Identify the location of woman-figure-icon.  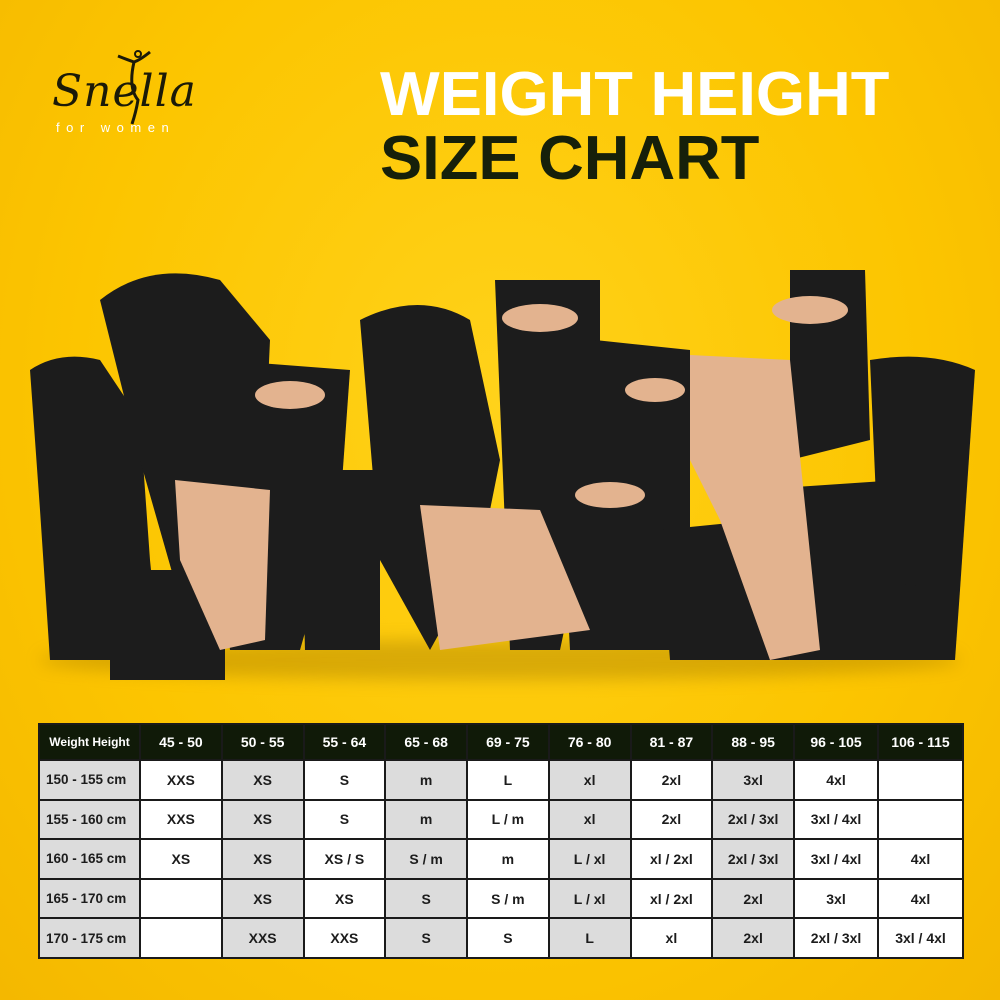
(134, 87).